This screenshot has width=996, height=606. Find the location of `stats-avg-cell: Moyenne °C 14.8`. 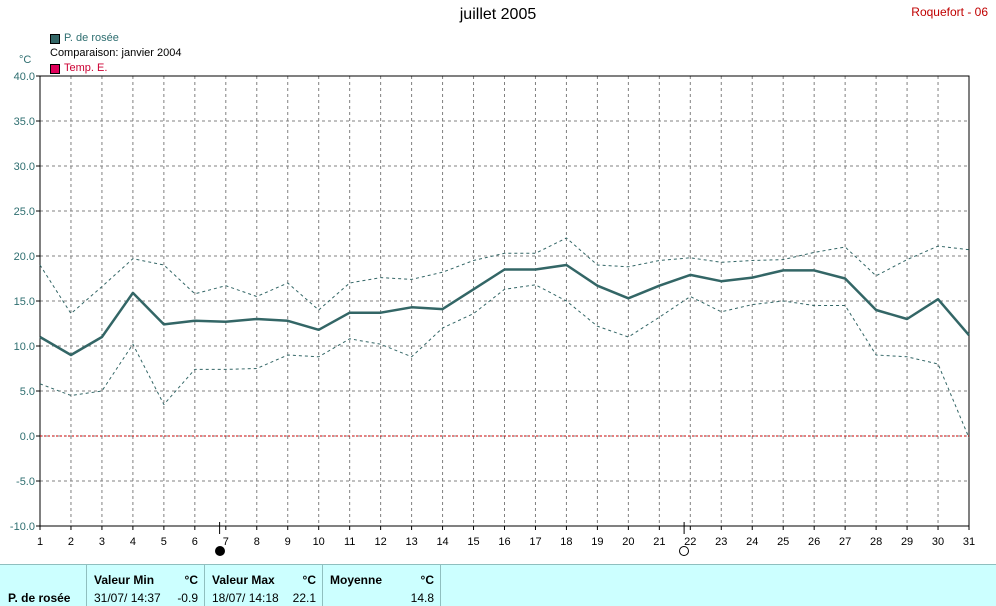

stats-avg-cell: Moyenne °C 14.8 is located at coordinates (381, 585).